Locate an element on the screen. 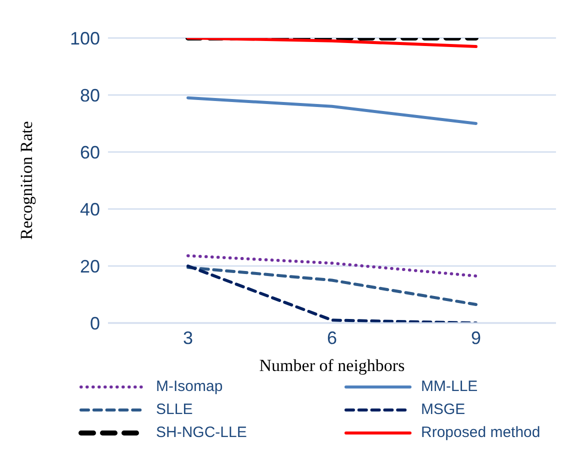 This screenshot has height=471, width=574. legend-label: SLLE is located at coordinates (174, 409).